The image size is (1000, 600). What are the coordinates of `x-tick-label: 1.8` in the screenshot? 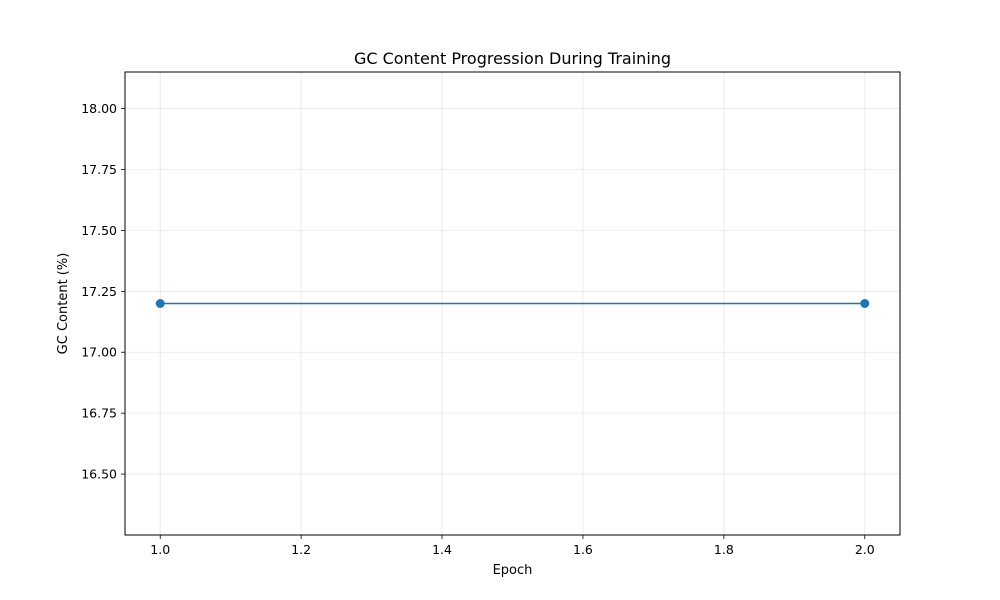 It's located at (724, 549).